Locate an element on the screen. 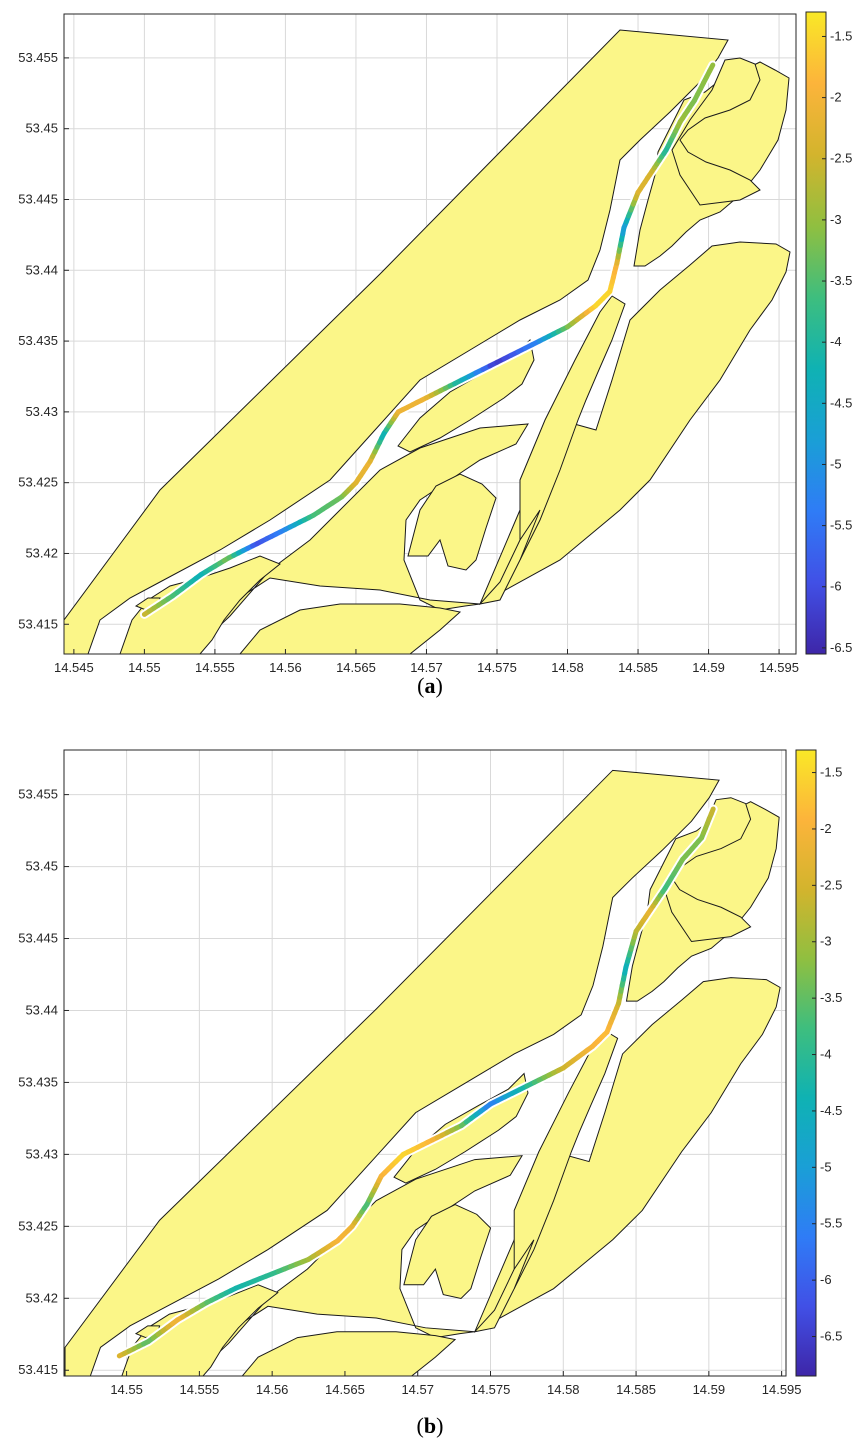 The height and width of the screenshot is (1451, 860). panel-a-colorbar-tick-label: -2 is located at coordinates (836, 97).